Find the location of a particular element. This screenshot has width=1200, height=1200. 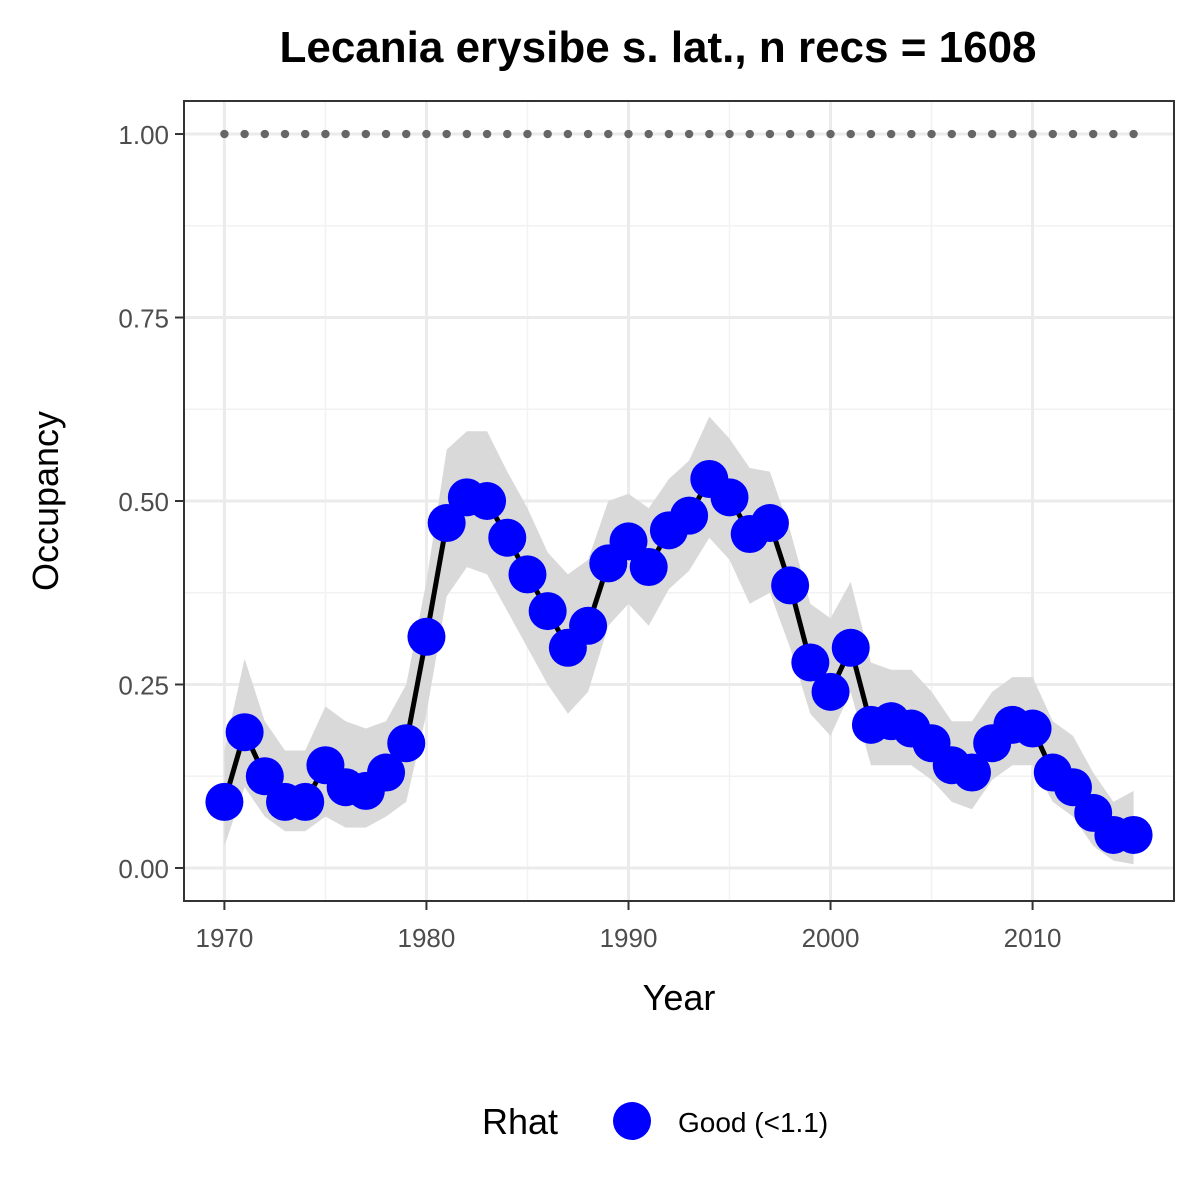

x-tick-label: 2010 is located at coordinates (1033, 938).